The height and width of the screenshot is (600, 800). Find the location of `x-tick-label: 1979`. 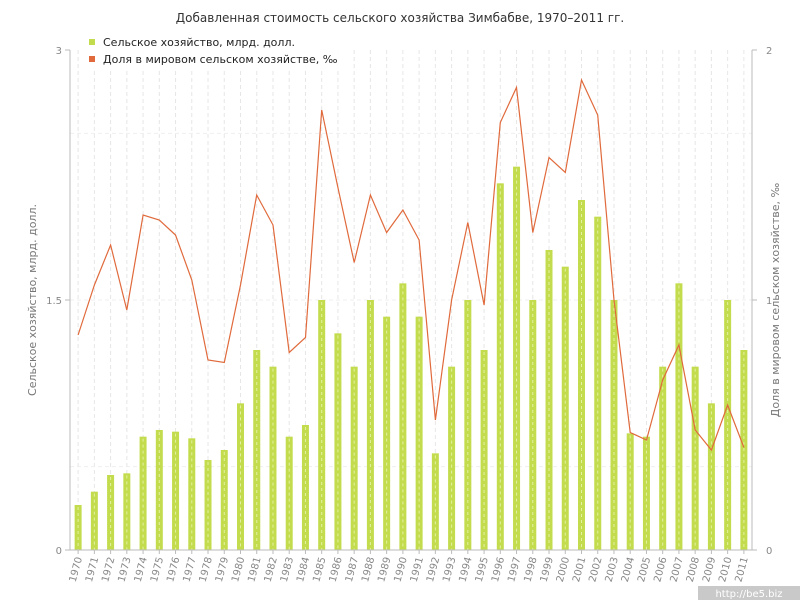

x-tick-label: 1979 is located at coordinates (222, 569).